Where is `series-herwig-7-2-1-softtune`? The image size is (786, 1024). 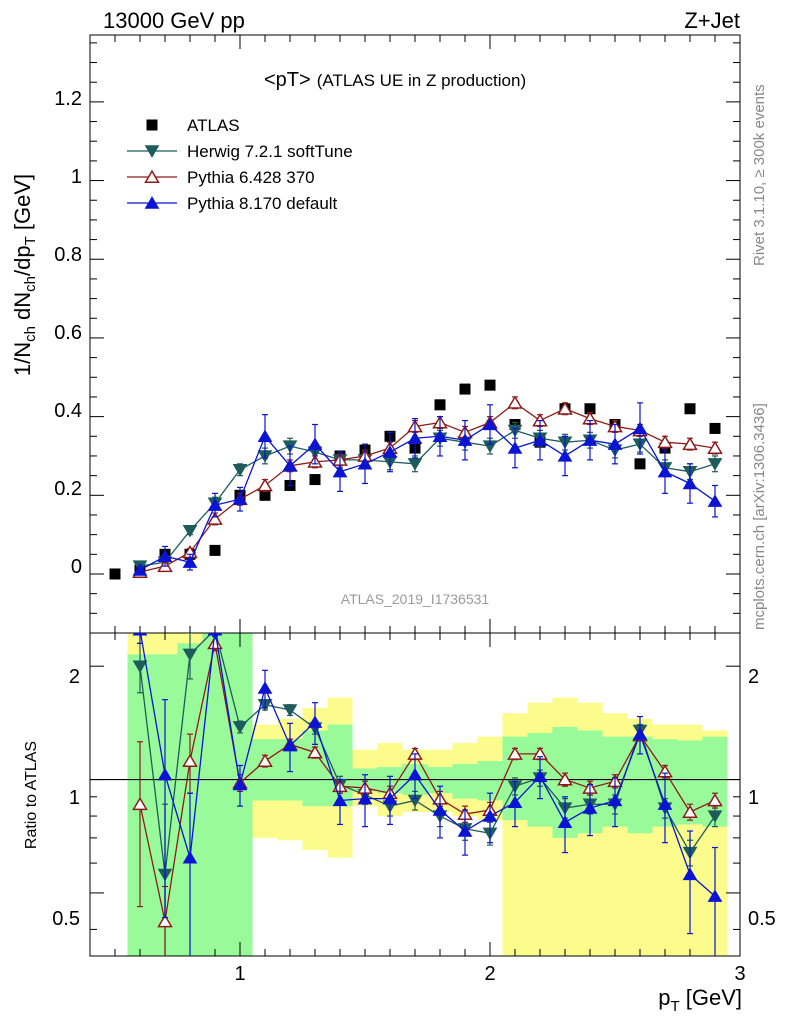
series-herwig-7-2-1-softtune is located at coordinates (427, 497).